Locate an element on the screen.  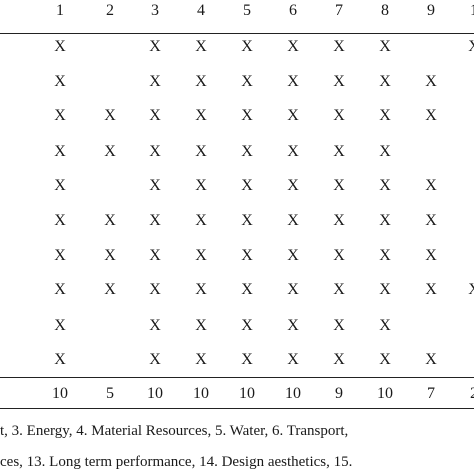
column-header: 8 is located at coordinates (385, 10).